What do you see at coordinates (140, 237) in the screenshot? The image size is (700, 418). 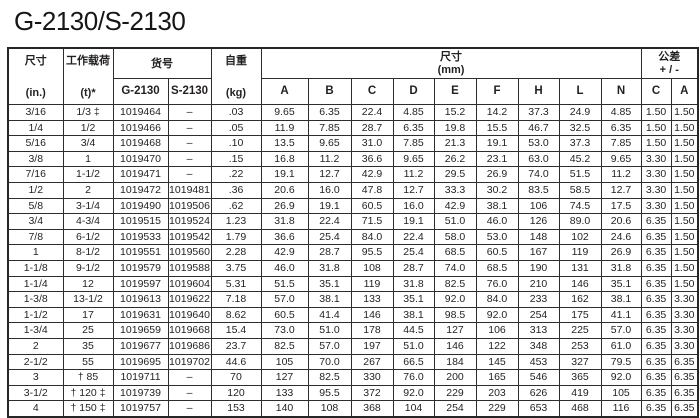 I see `table-cell: 1019533` at bounding box center [140, 237].